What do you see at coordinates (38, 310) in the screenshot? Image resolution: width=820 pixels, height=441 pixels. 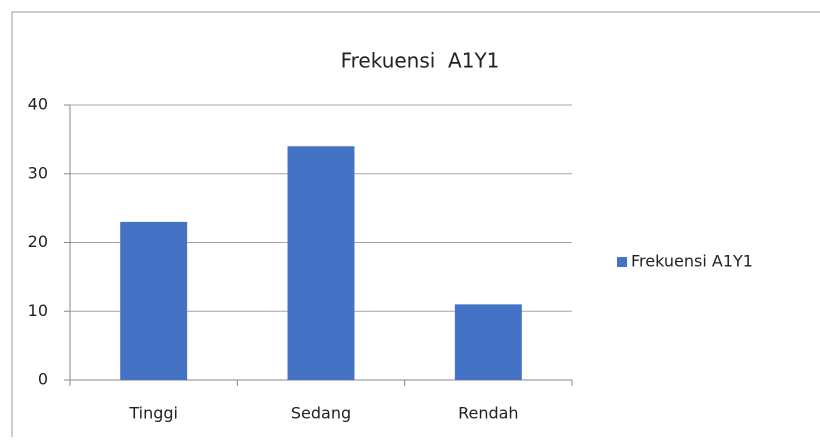 I see `y-tick-label: 10` at bounding box center [38, 310].